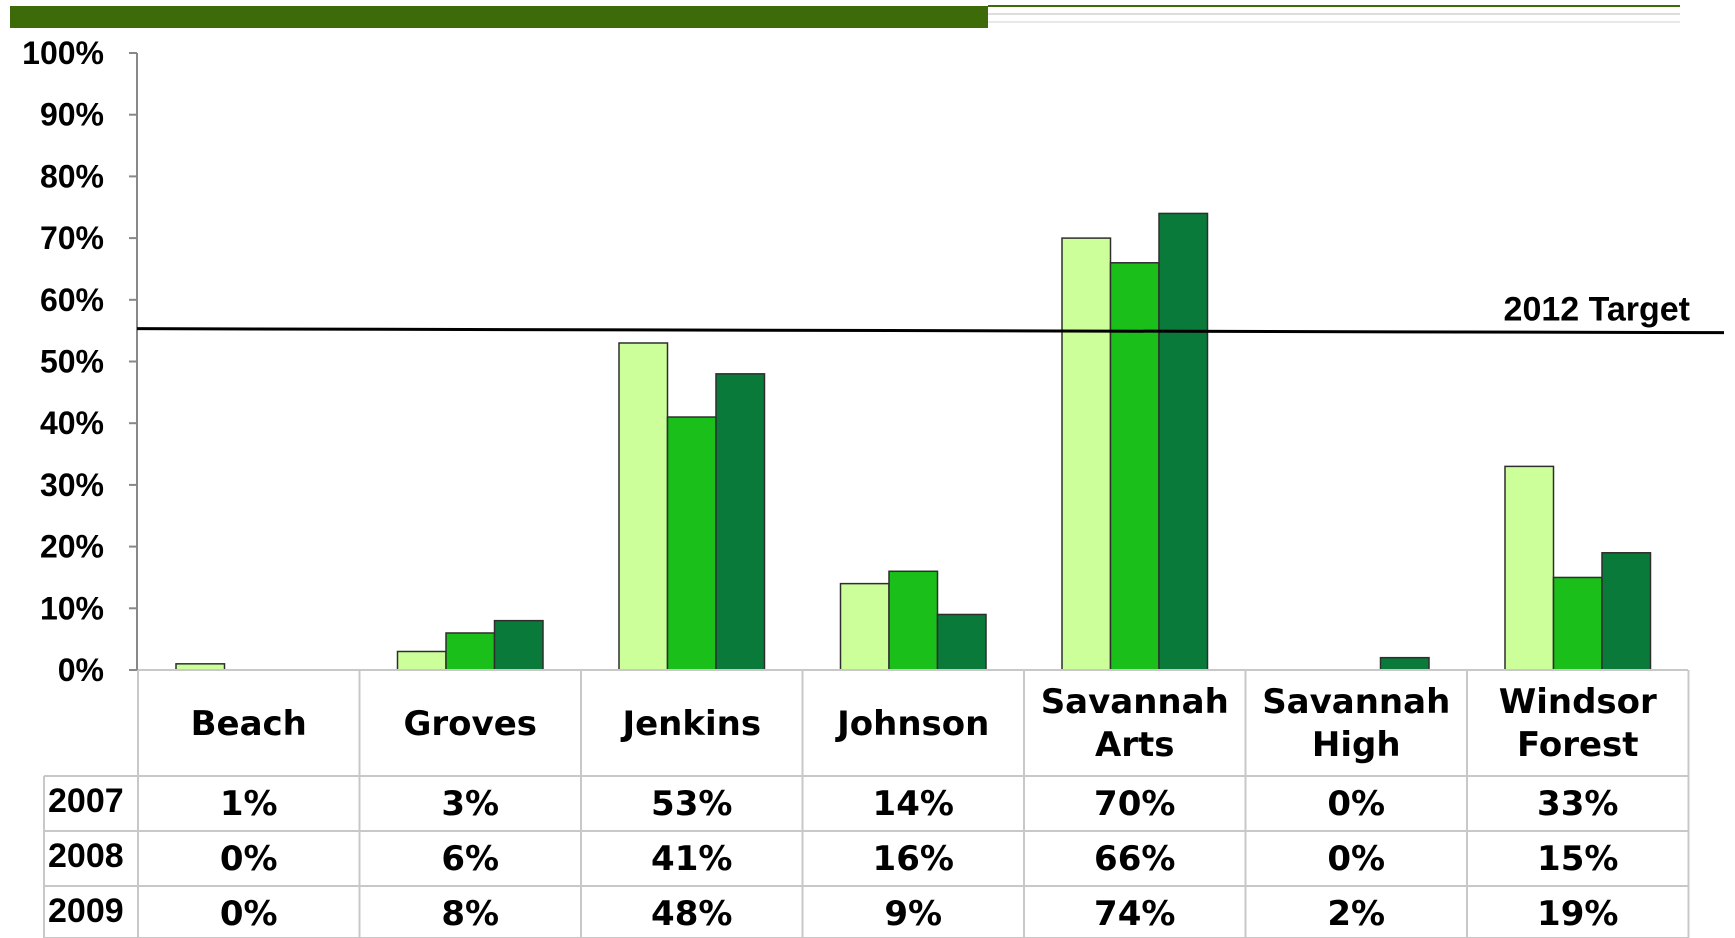 The width and height of the screenshot is (1735, 938). I want to click on legend-year-2008: 2008, so click(86, 856).